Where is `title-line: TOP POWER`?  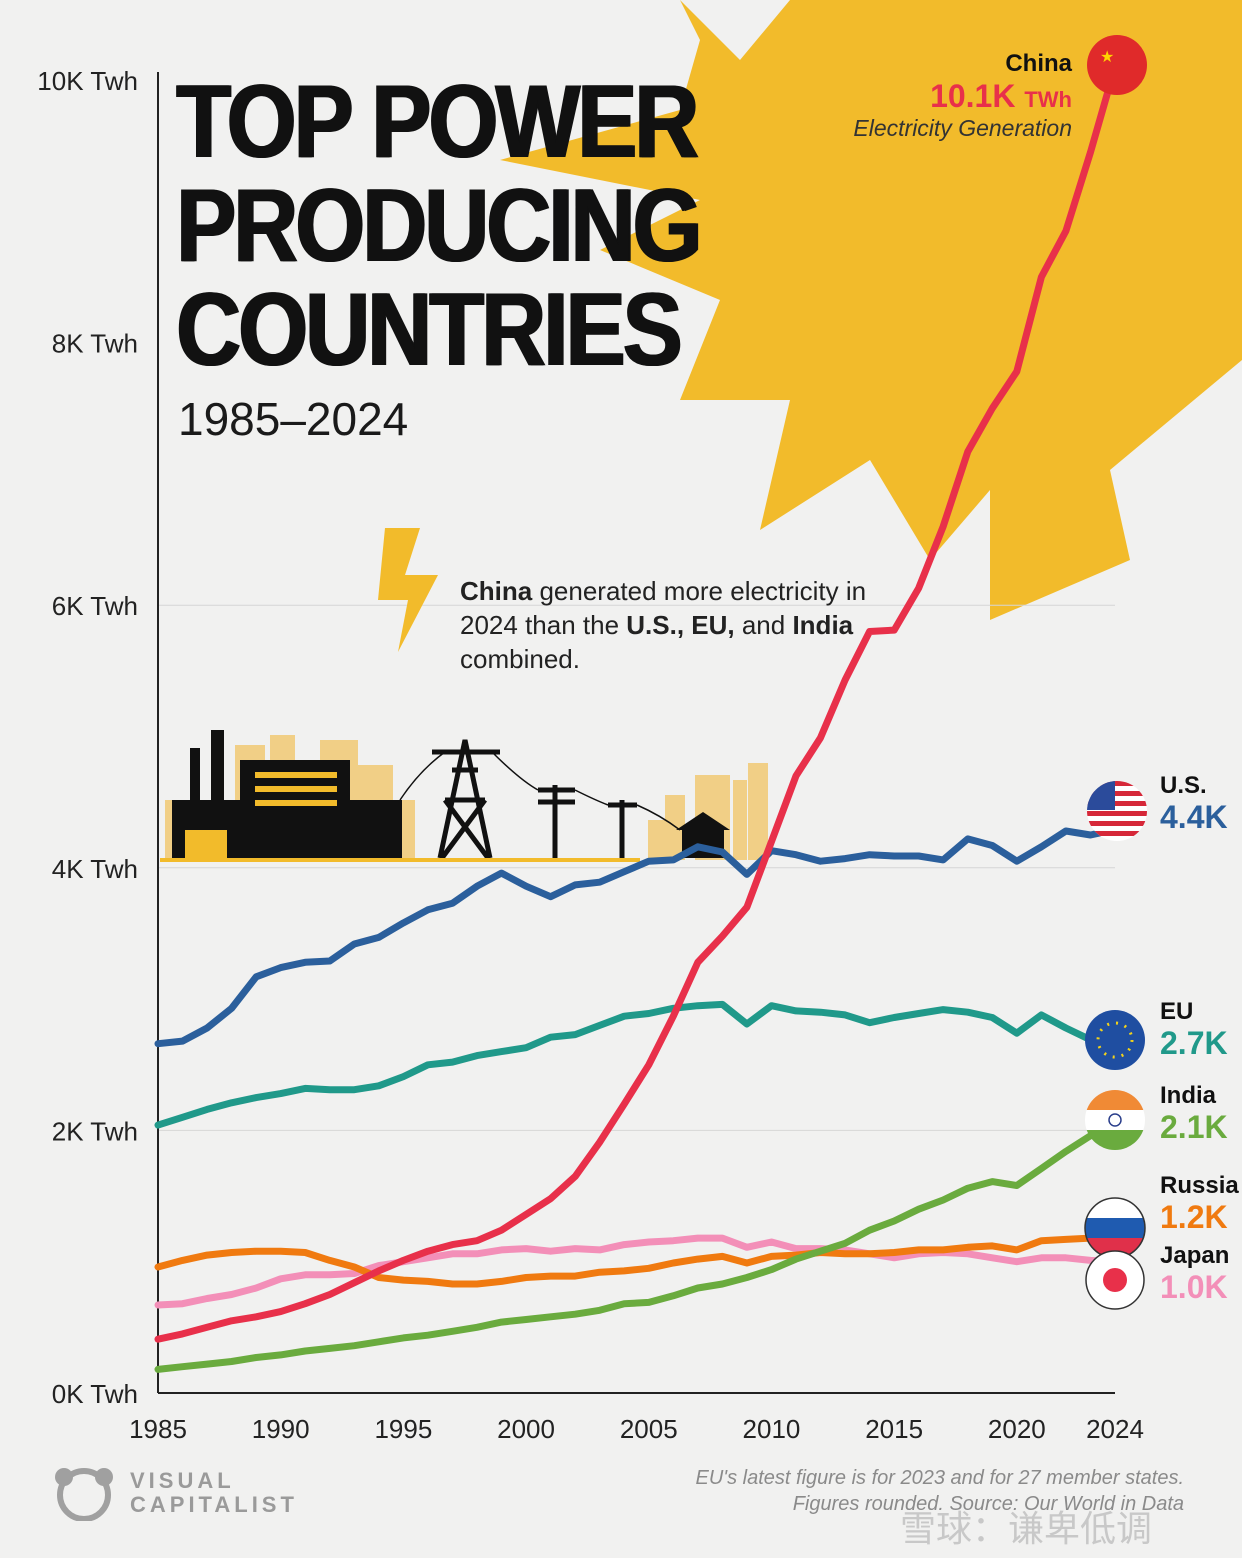 title-line: TOP POWER is located at coordinates (437, 122).